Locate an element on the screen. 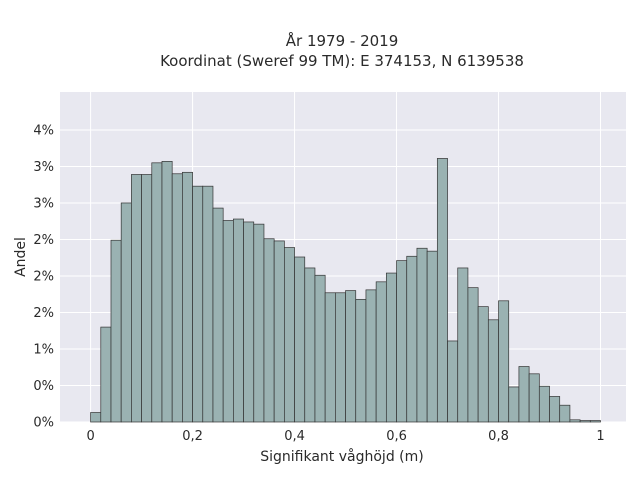 Image resolution: width=640 pixels, height=480 pixels. y-tick-label-4: 2% is located at coordinates (43, 276).